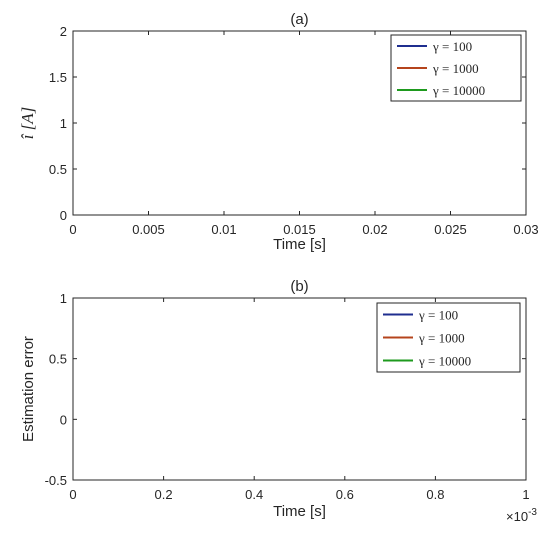 This screenshot has height=548, width=550. I want to click on x-tick-label: 1, so click(525, 494).